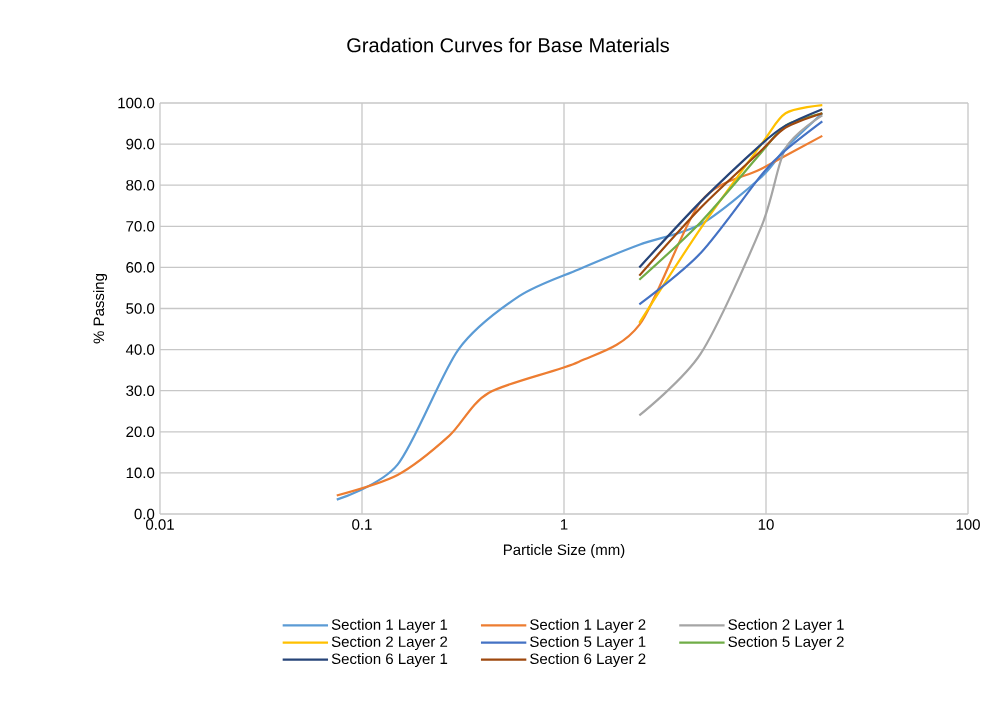 The width and height of the screenshot is (1007, 707). What do you see at coordinates (362, 524) in the screenshot?
I see `x-tick-label: 0.1` at bounding box center [362, 524].